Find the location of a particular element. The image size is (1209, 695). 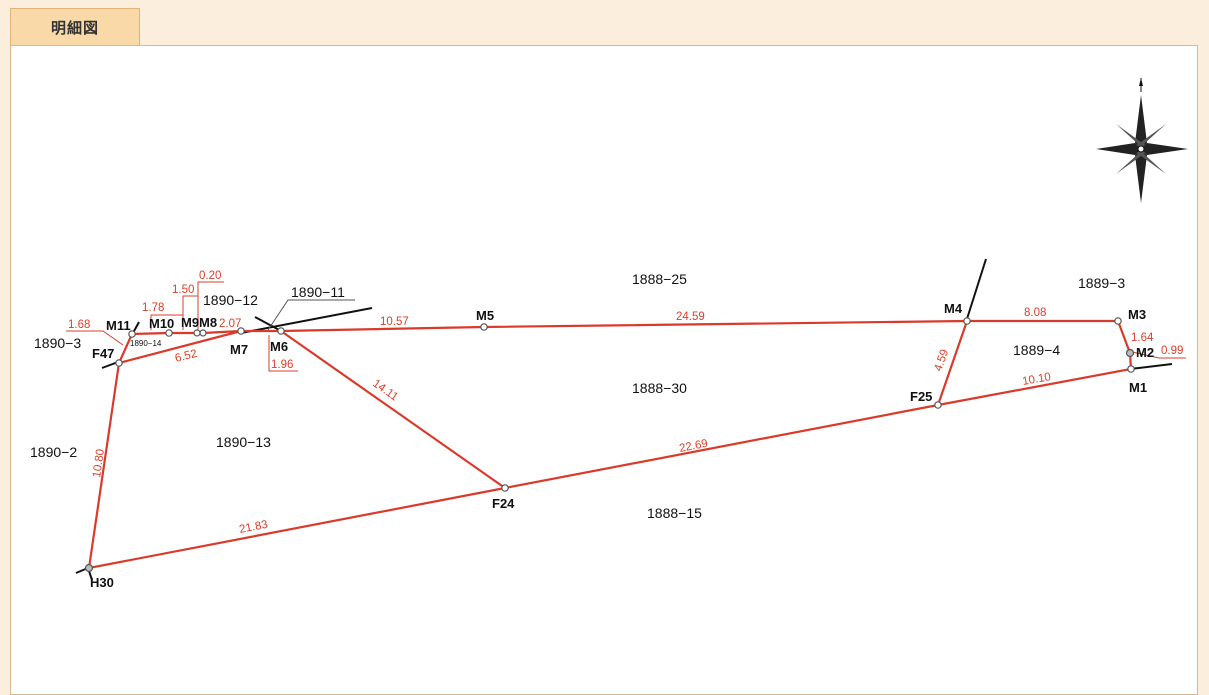

marker-M3 is located at coordinates (1118, 321).